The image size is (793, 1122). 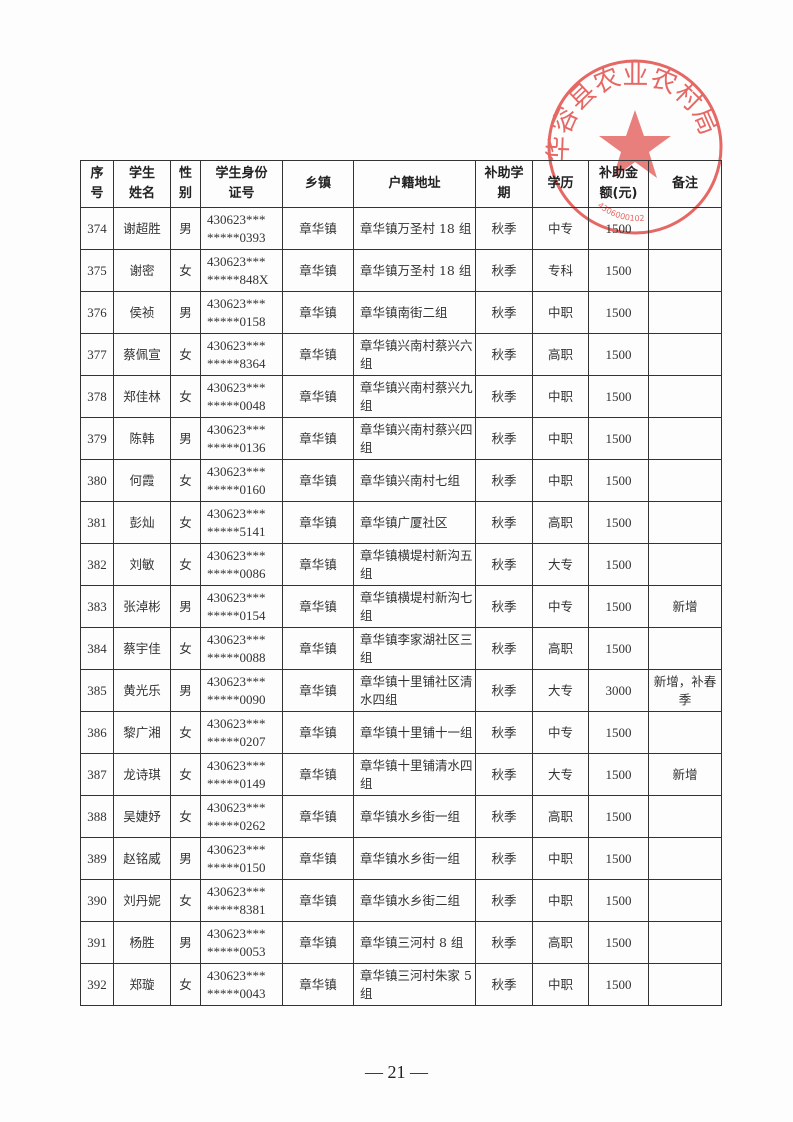 What do you see at coordinates (618, 183) in the screenshot?
I see `header-text: 补助金额(元)` at bounding box center [618, 183].